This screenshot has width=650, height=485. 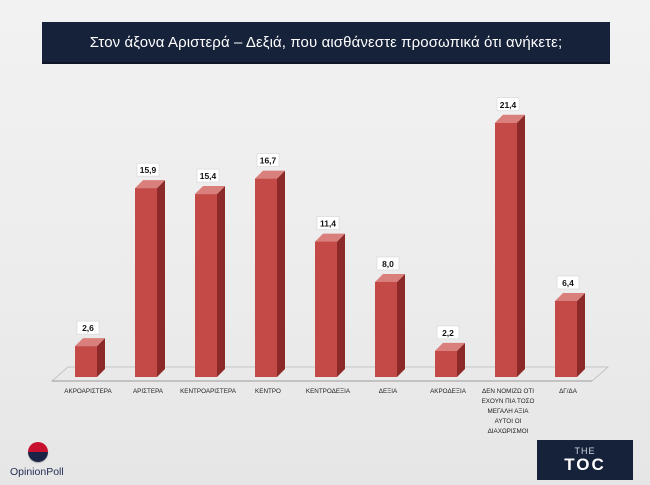 I want to click on category-label: ΑΚΡΟΑΡΙΣΤΕΡΑ, so click(x=88, y=391).